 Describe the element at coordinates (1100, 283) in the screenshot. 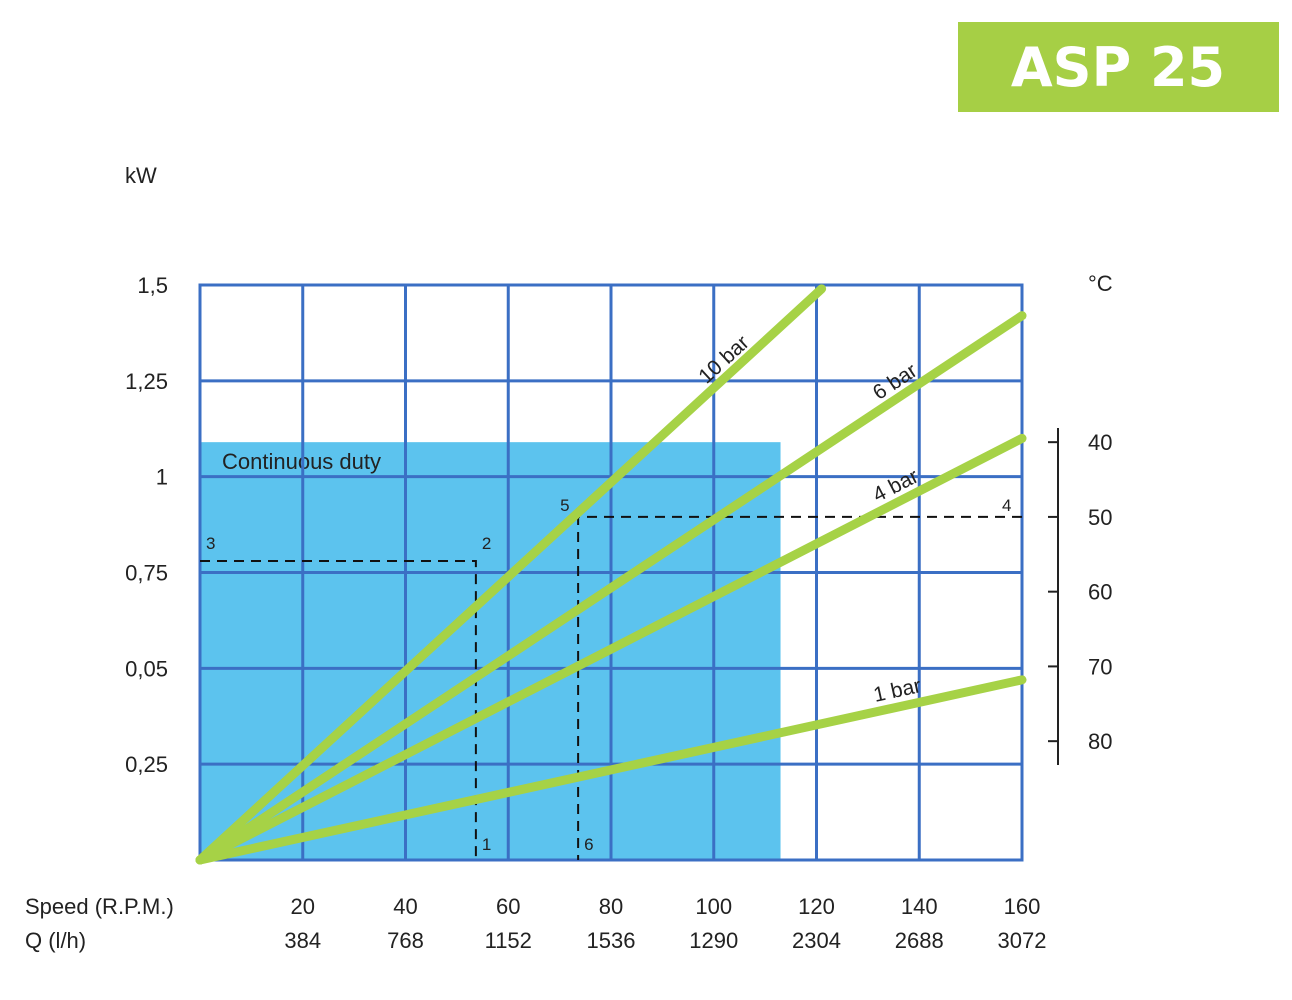

I see `y2-axis-label: °C` at that location.